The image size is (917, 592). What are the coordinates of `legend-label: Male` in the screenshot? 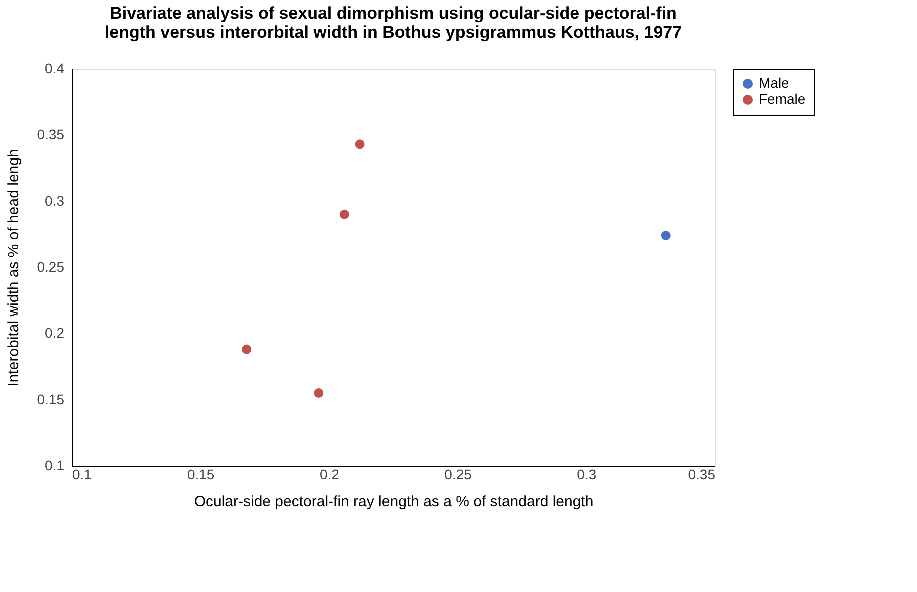 It's located at (774, 83).